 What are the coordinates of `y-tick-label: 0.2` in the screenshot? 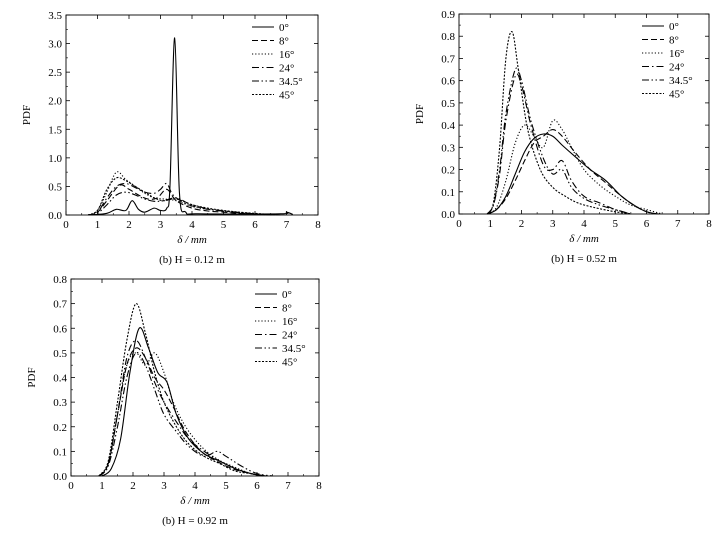 It's located at (60, 428).